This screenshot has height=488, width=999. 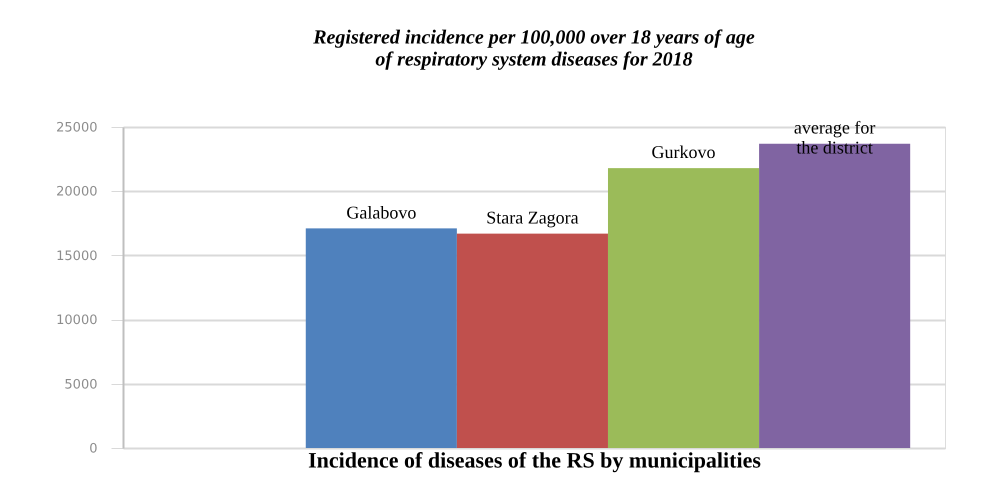 What do you see at coordinates (532, 218) in the screenshot?
I see `series-label: Stara Zagora` at bounding box center [532, 218].